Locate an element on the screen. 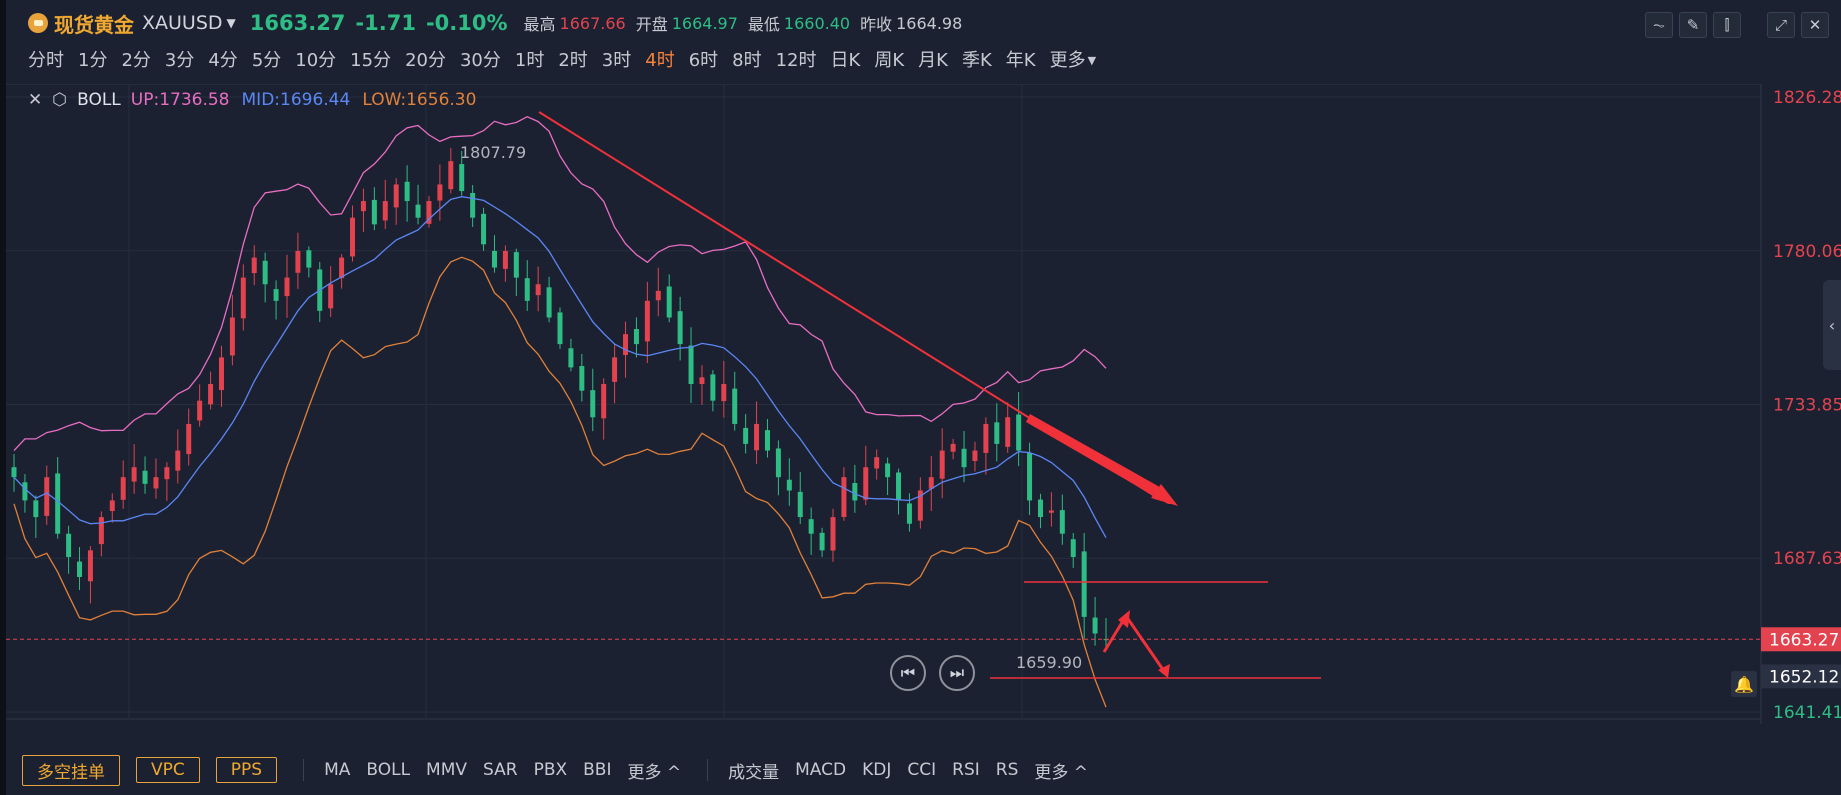 The width and height of the screenshot is (1841, 795). main-indicator-tab: BOLL is located at coordinates (388, 770).